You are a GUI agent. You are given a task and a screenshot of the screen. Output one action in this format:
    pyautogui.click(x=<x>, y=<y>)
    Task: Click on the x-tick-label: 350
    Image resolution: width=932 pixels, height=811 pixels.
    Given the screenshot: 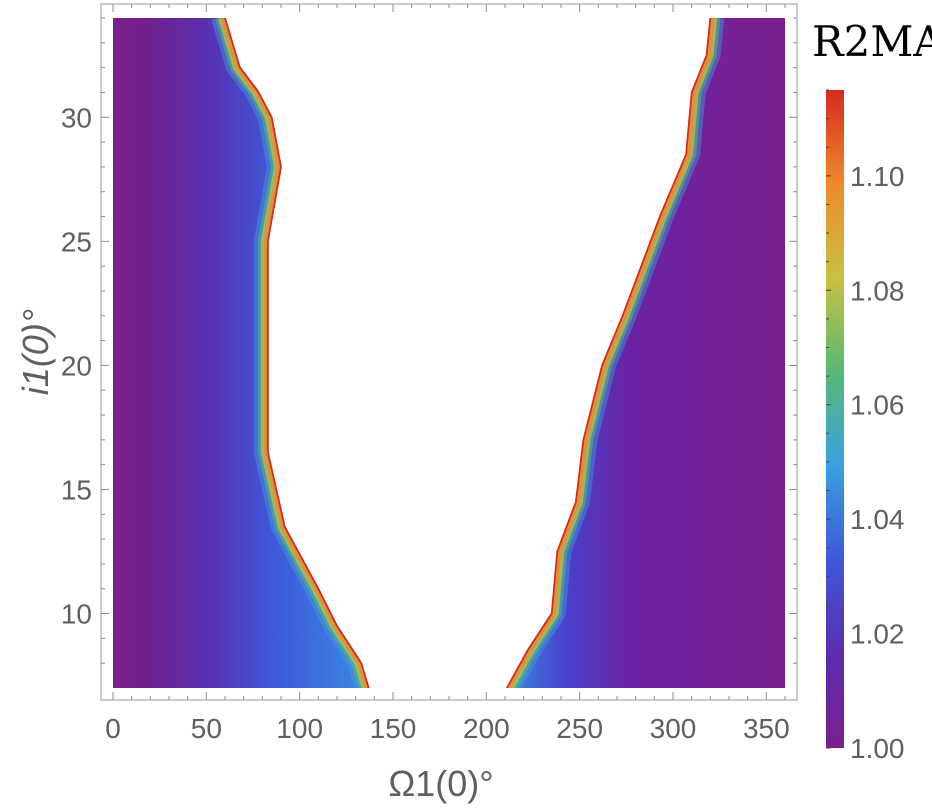 What is the action you would take?
    pyautogui.click(x=766, y=728)
    